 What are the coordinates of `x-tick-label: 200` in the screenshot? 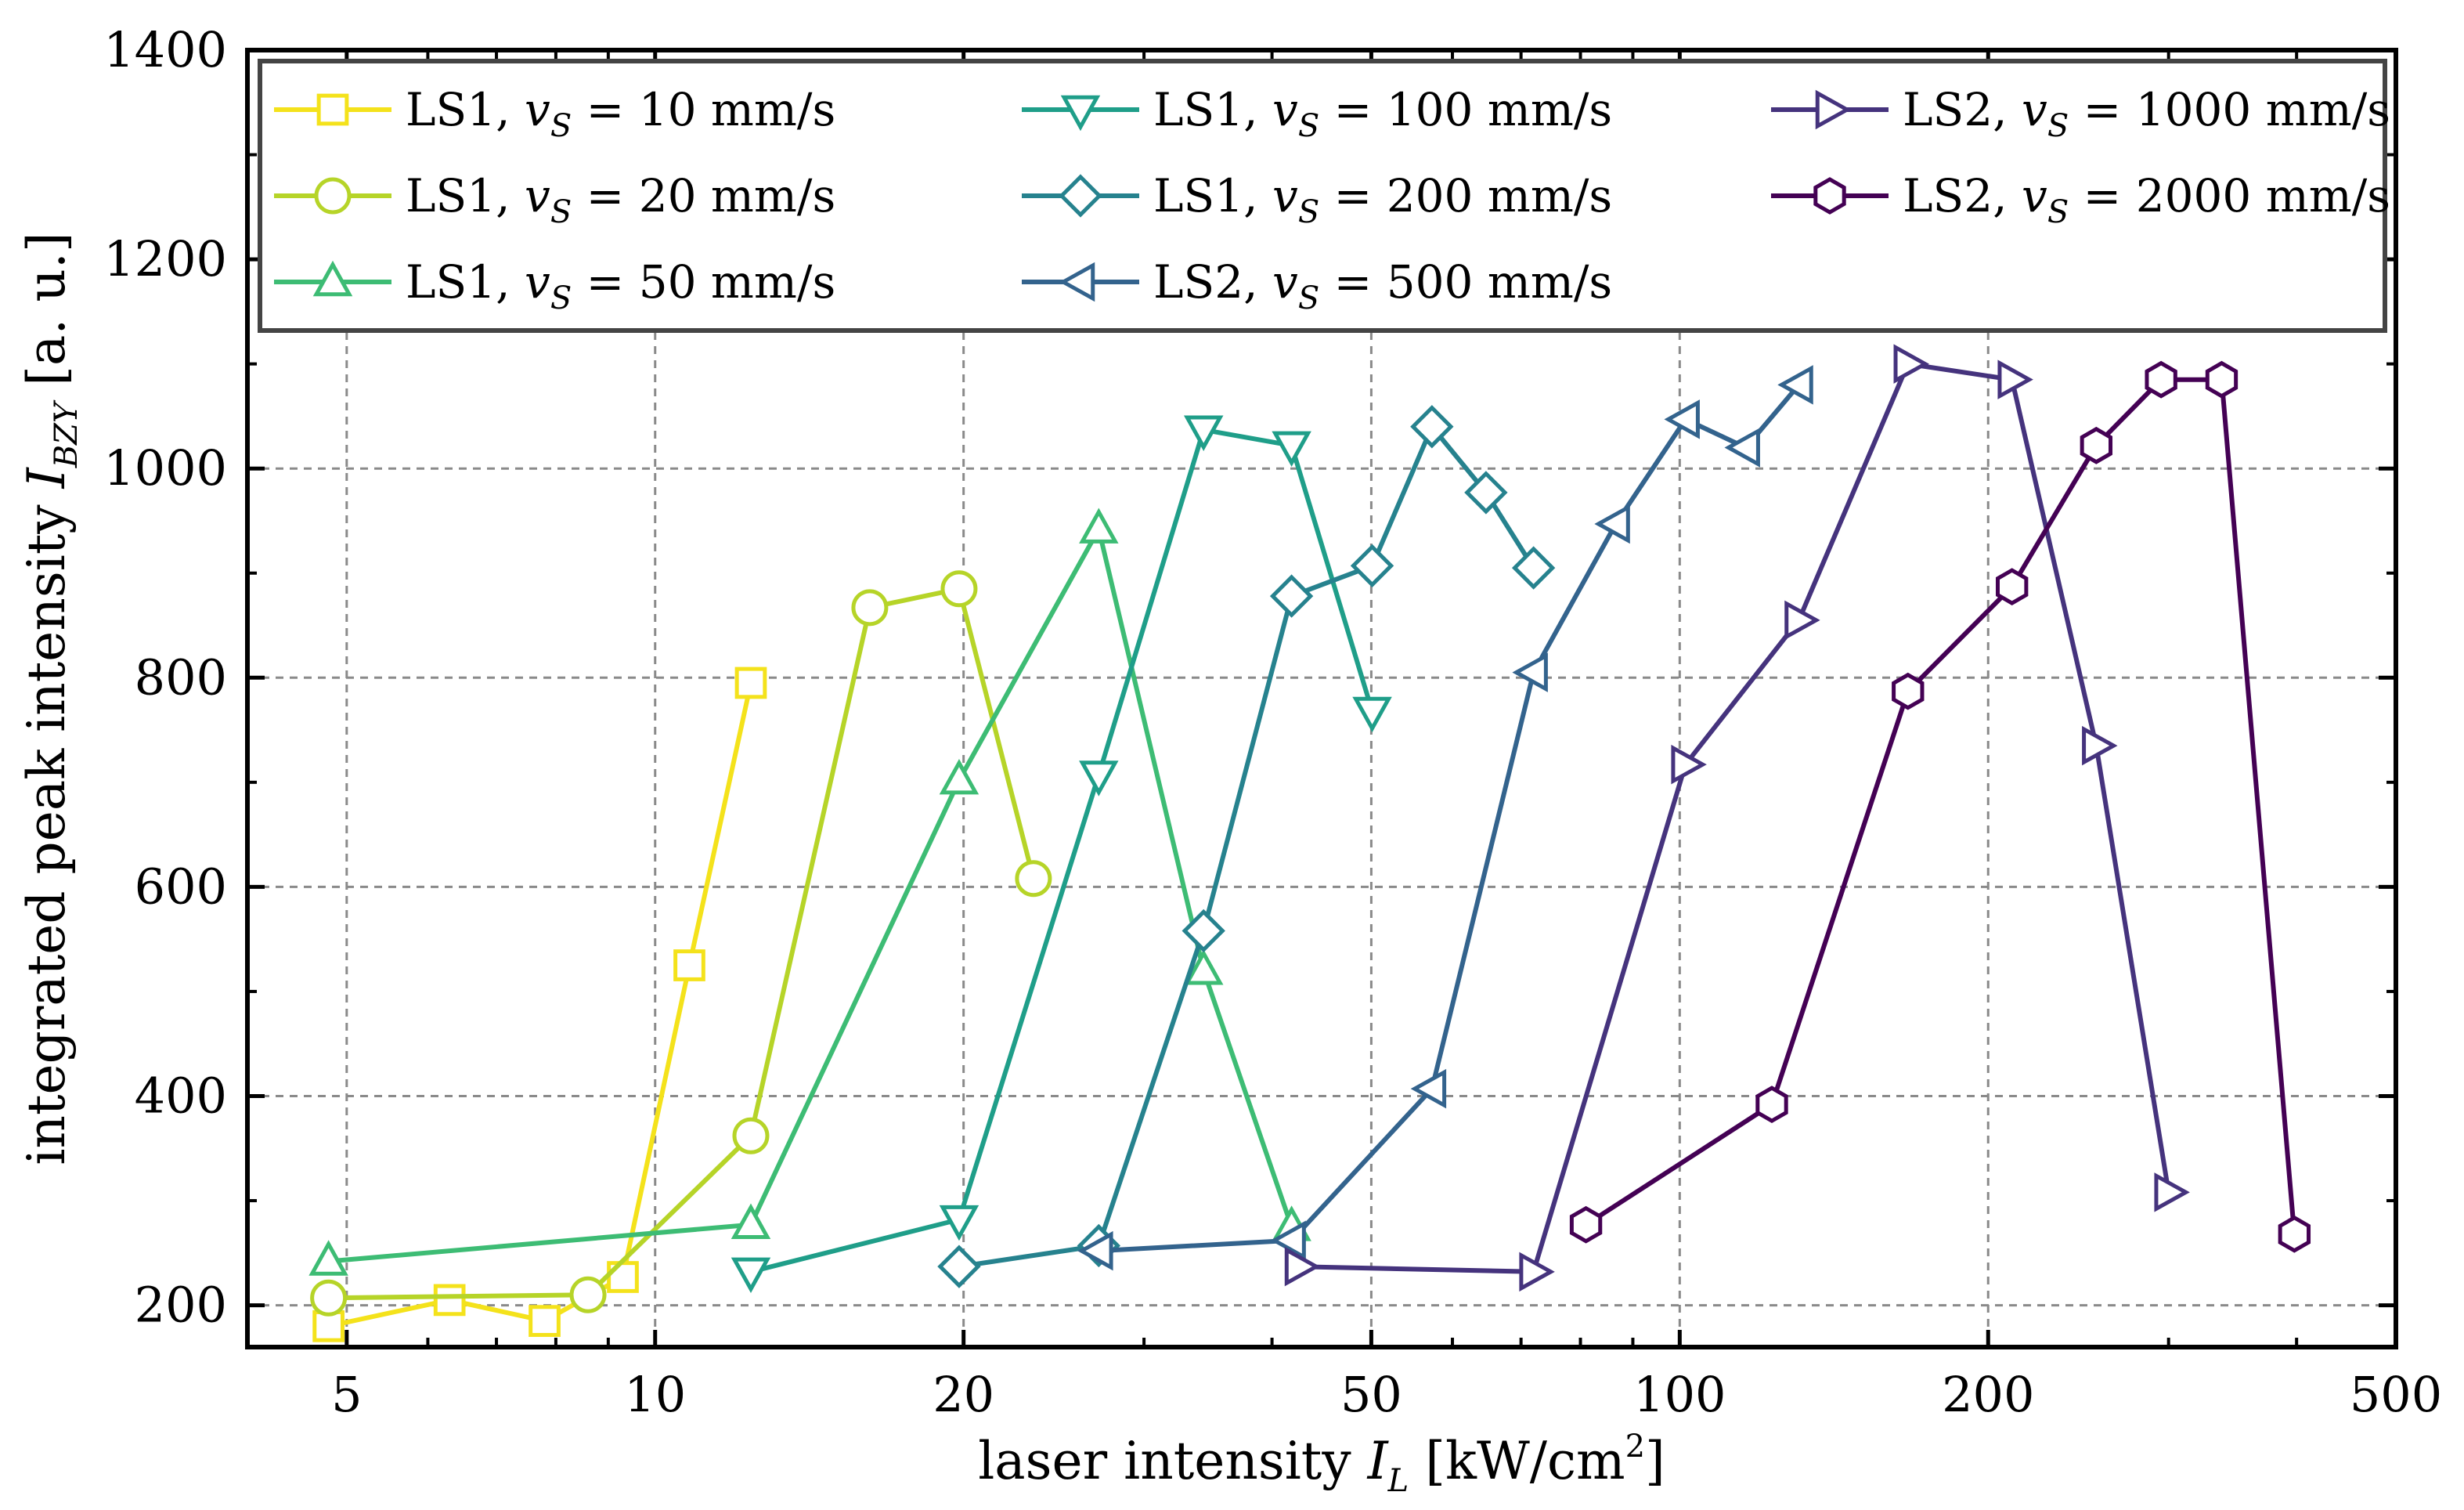 It's located at (1988, 1394).